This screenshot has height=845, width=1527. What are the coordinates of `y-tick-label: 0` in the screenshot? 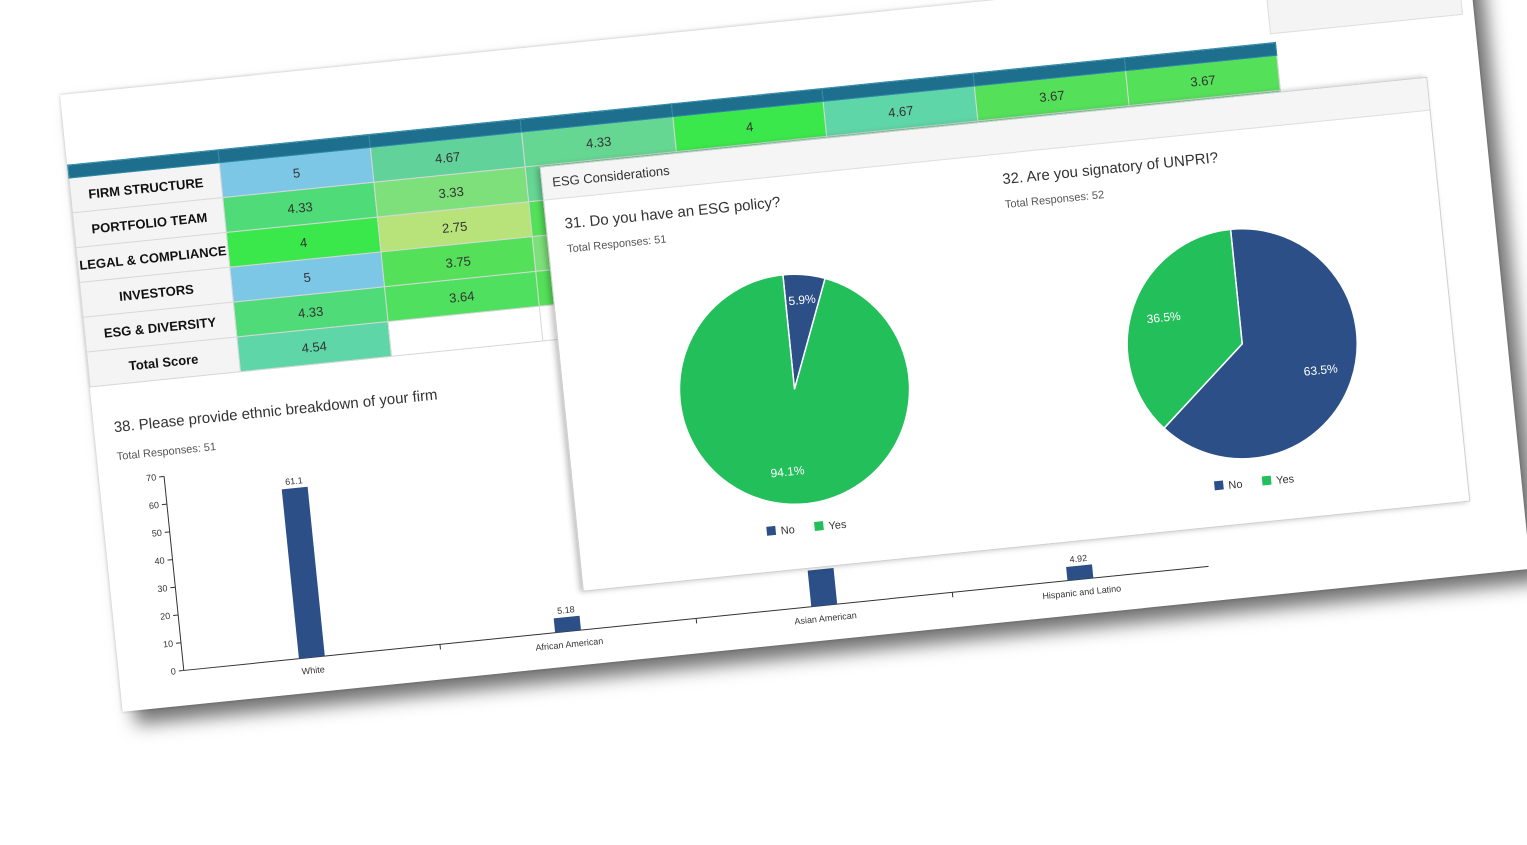 It's located at (173, 671).